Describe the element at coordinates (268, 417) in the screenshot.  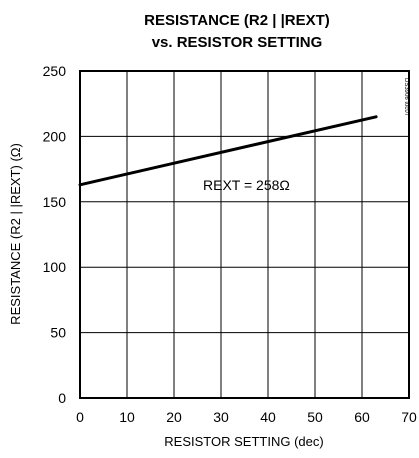
I see `x-tick-label: 40` at that location.